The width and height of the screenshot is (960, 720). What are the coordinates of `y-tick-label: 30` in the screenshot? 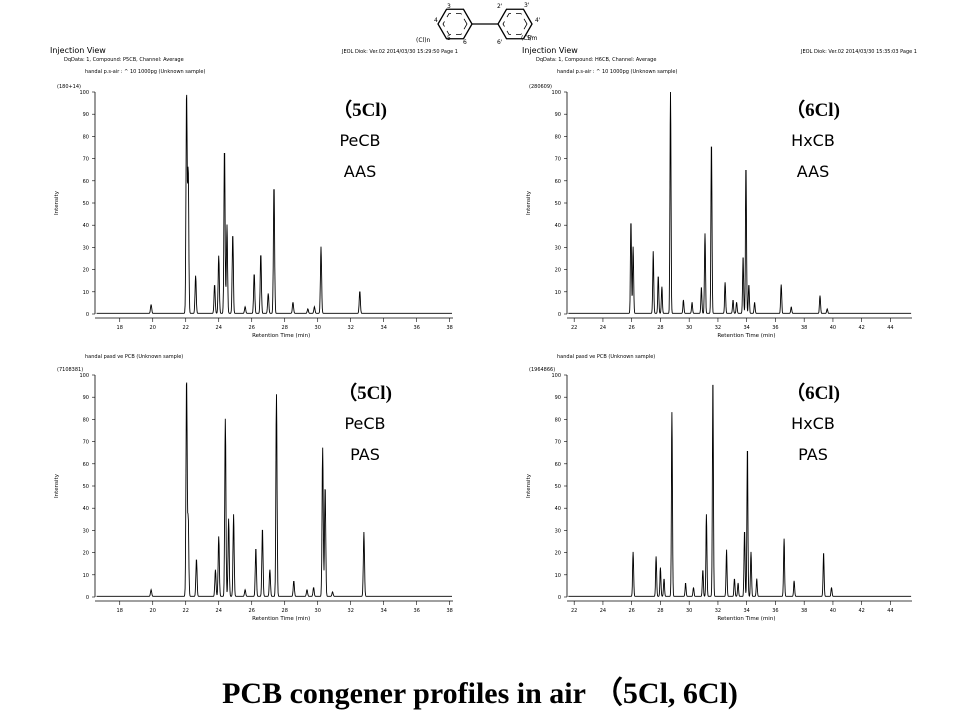 It's located at (558, 531).